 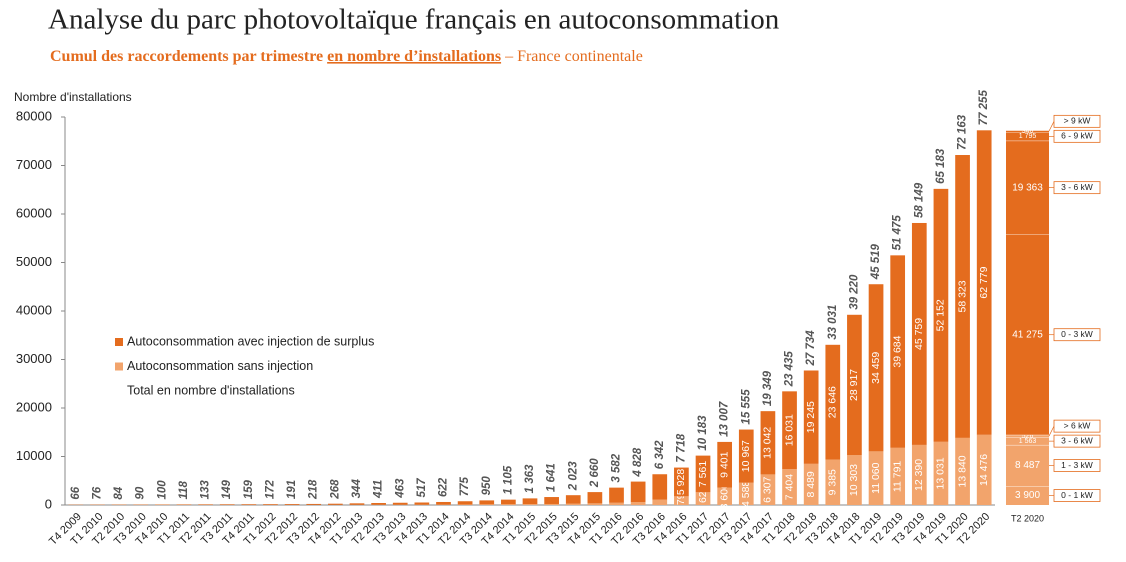 I want to click on total-label: 268, so click(x=335, y=489).